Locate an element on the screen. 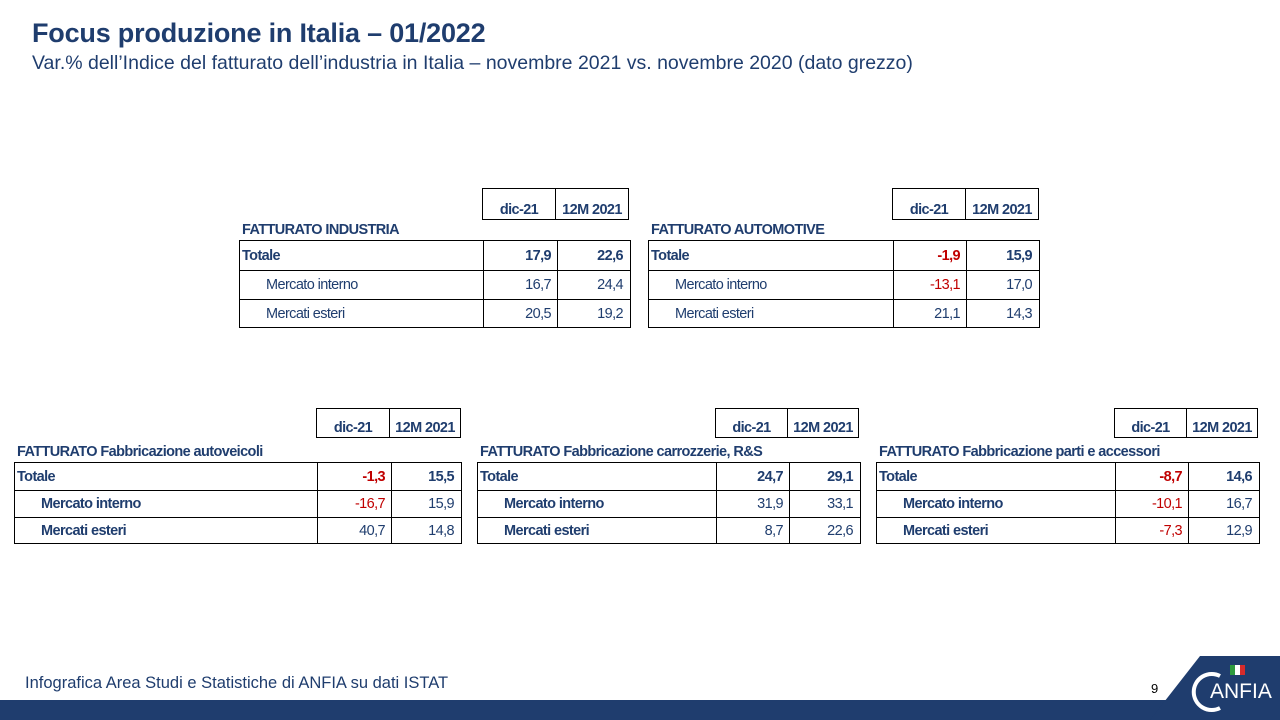 The width and height of the screenshot is (1280, 720). value-12m2021: 14,6 is located at coordinates (1223, 476).